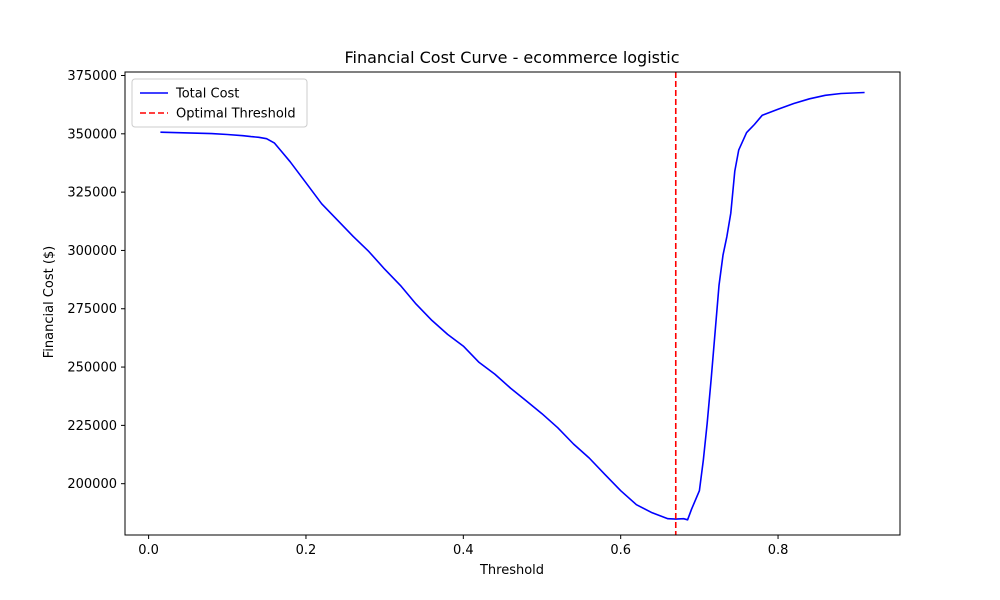 This screenshot has height=600, width=1000. I want to click on x-tick-label: 0.0, so click(148, 550).